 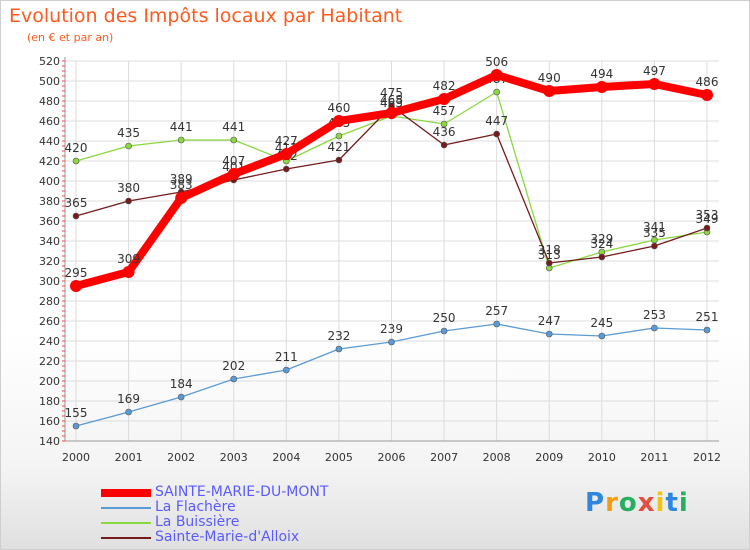 What do you see at coordinates (595, 503) in the screenshot?
I see `logo-letter: P` at bounding box center [595, 503].